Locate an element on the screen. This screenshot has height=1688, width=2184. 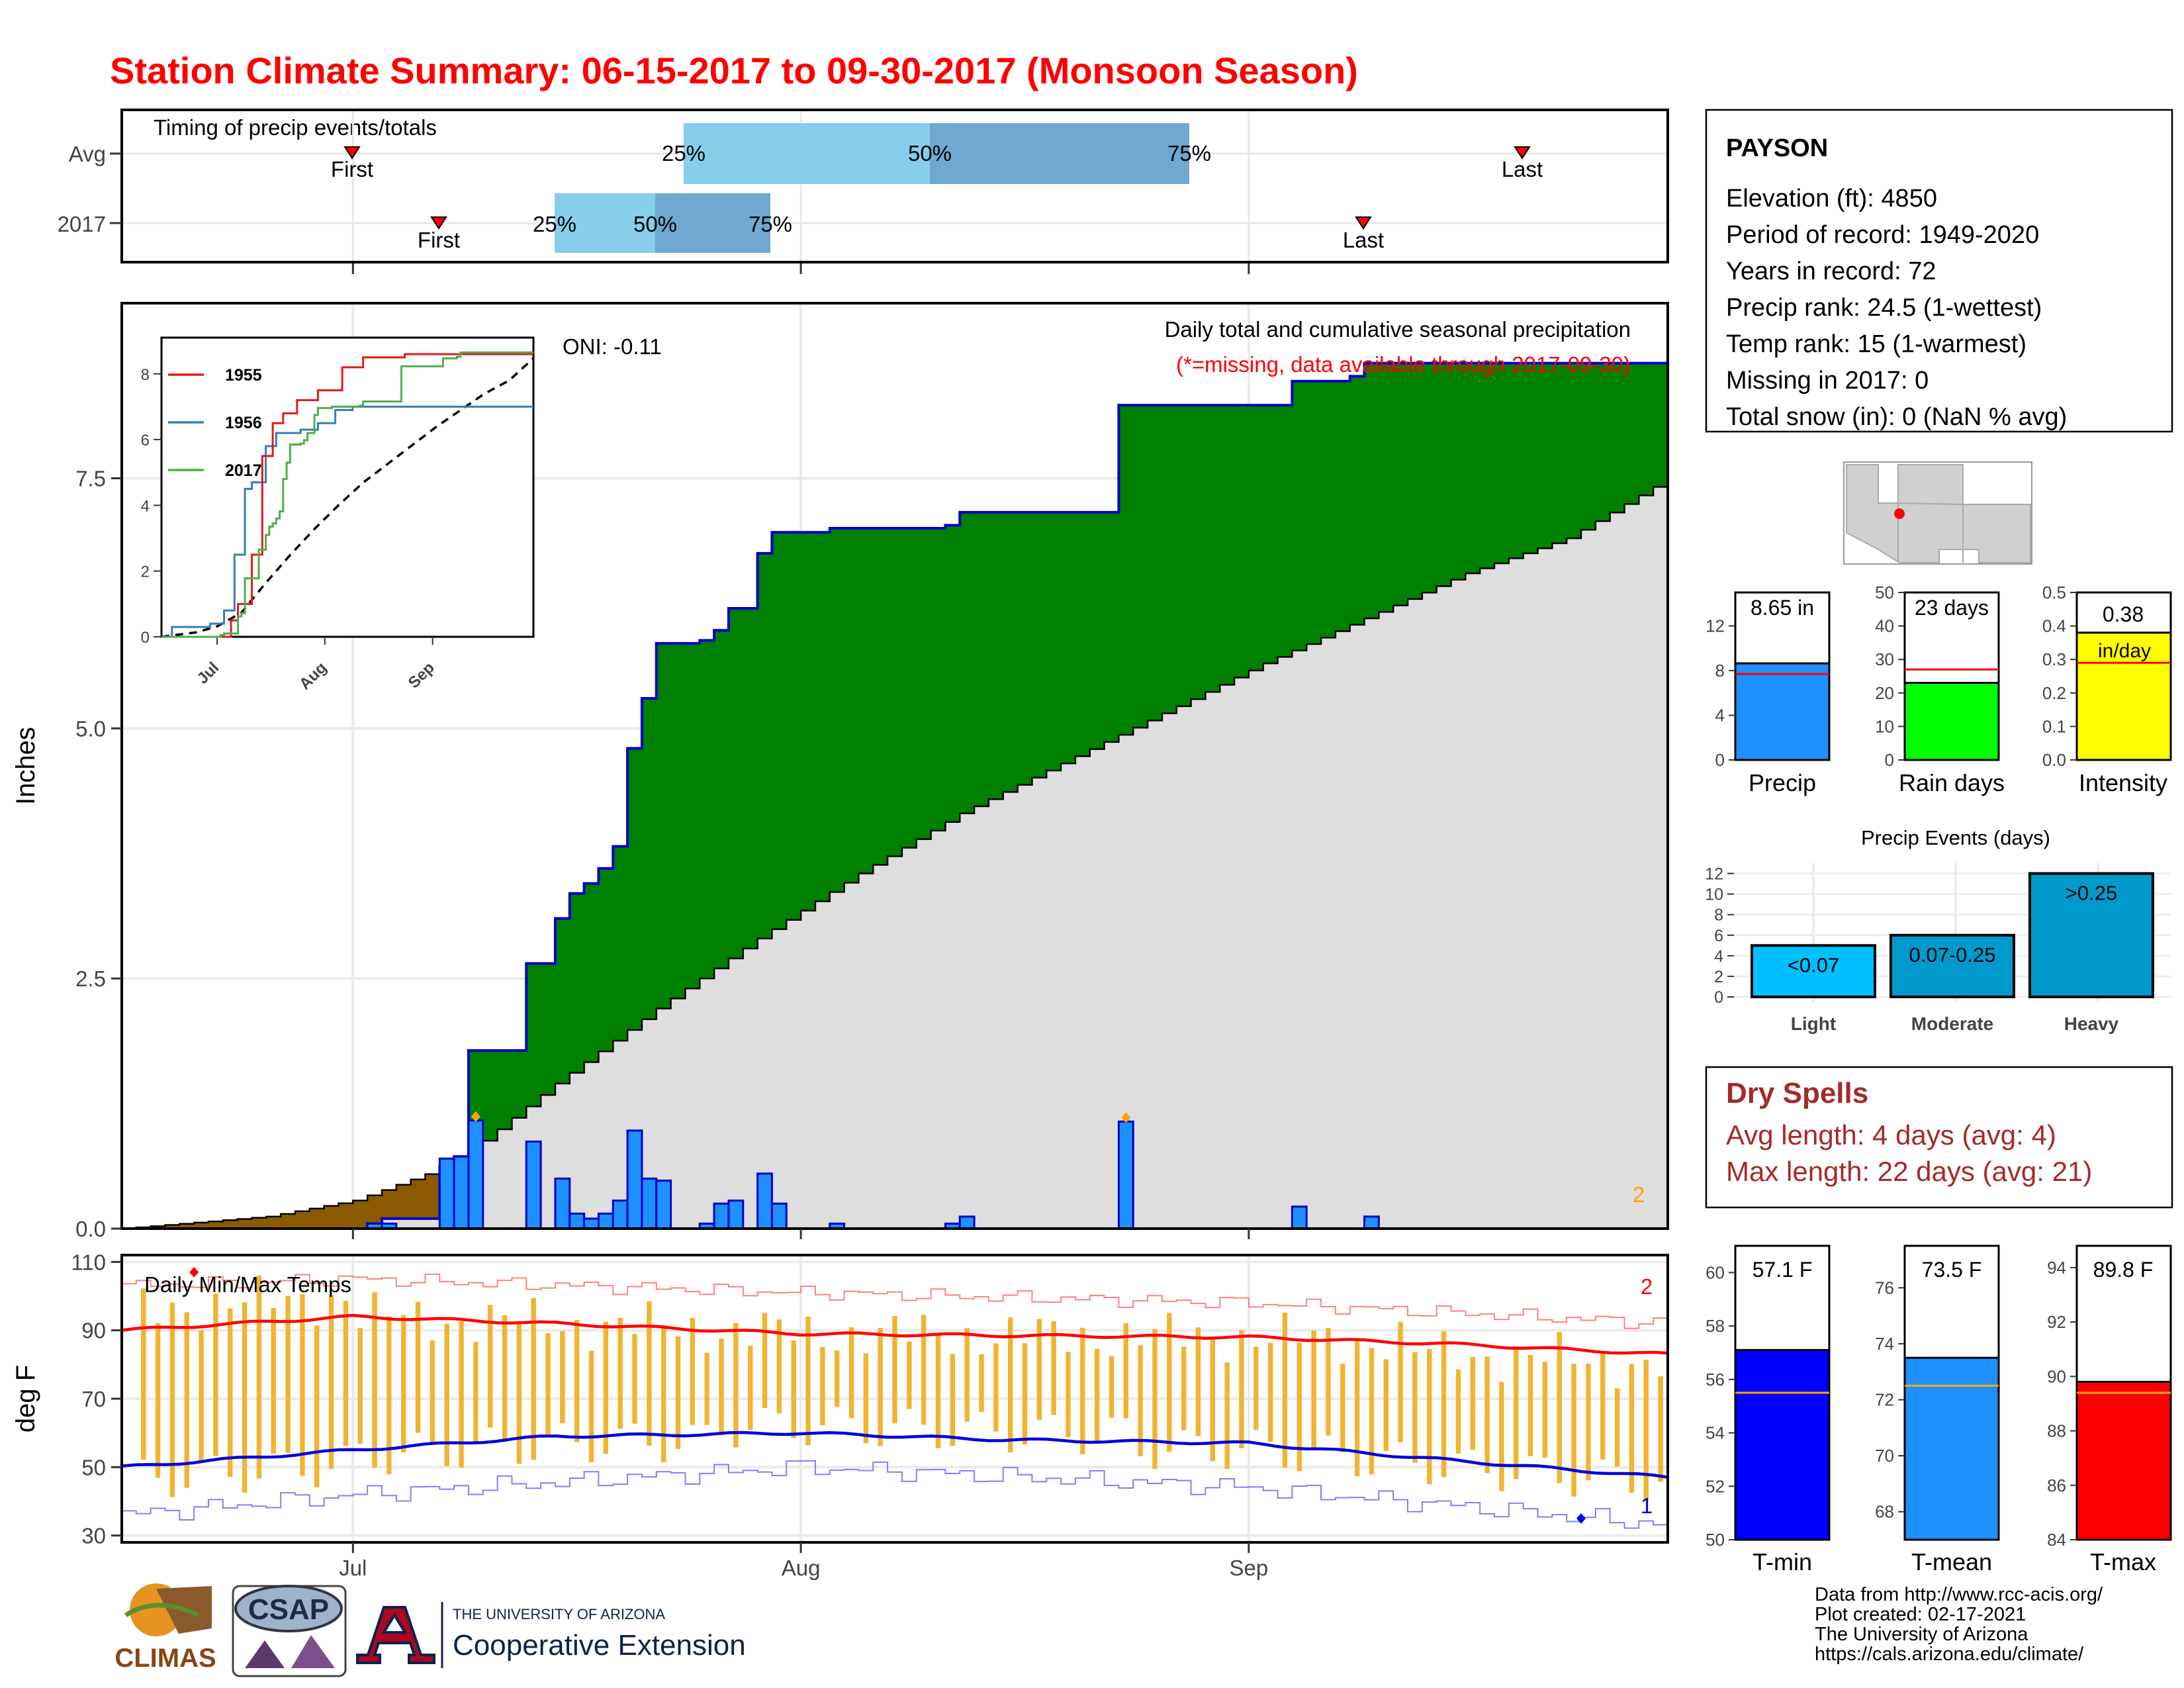
events-ytick-label: 0 is located at coordinates (1718, 997).